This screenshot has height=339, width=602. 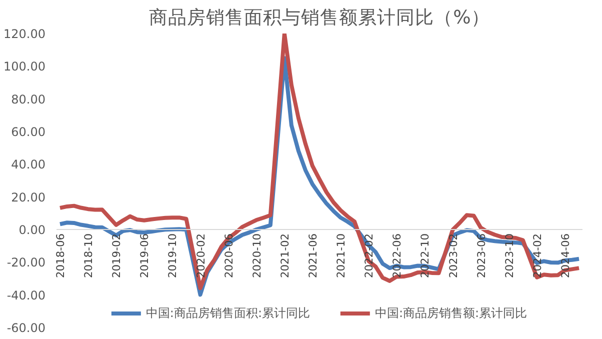 I want to click on x-tick-label: 2020-06, so click(x=229, y=255).